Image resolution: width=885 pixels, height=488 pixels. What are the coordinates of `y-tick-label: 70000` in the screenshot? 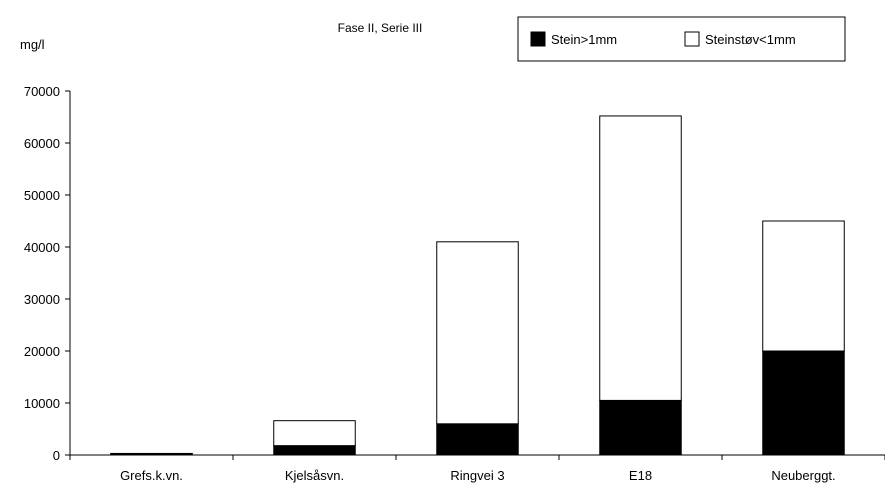 It's located at (42, 91).